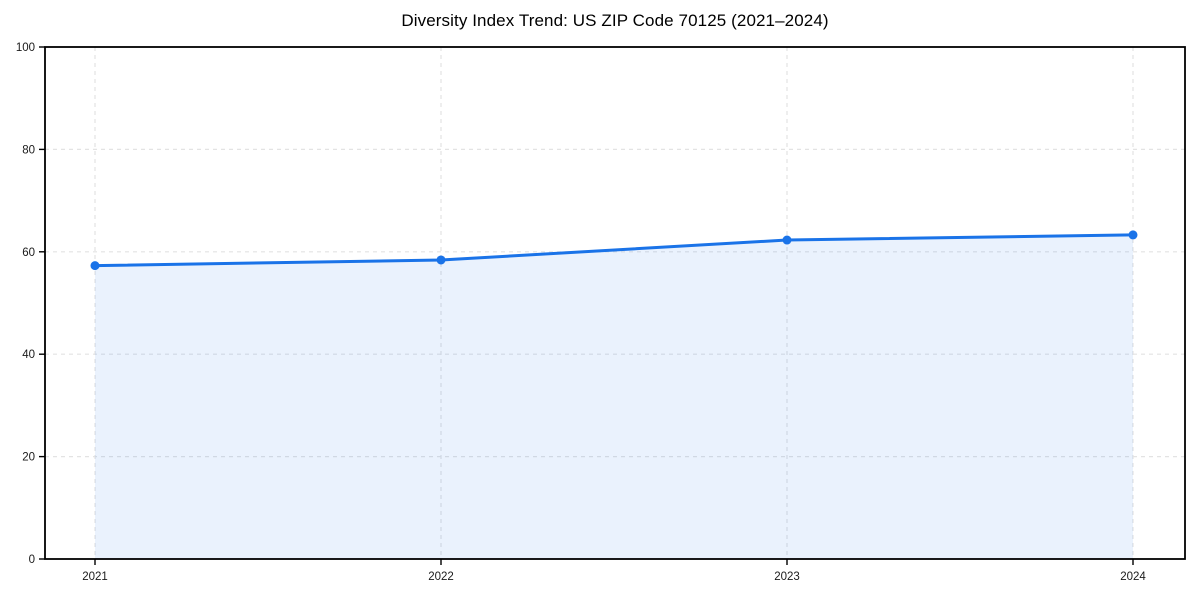 This screenshot has height=600, width=1200. I want to click on y-tick-label: 100, so click(25, 48).